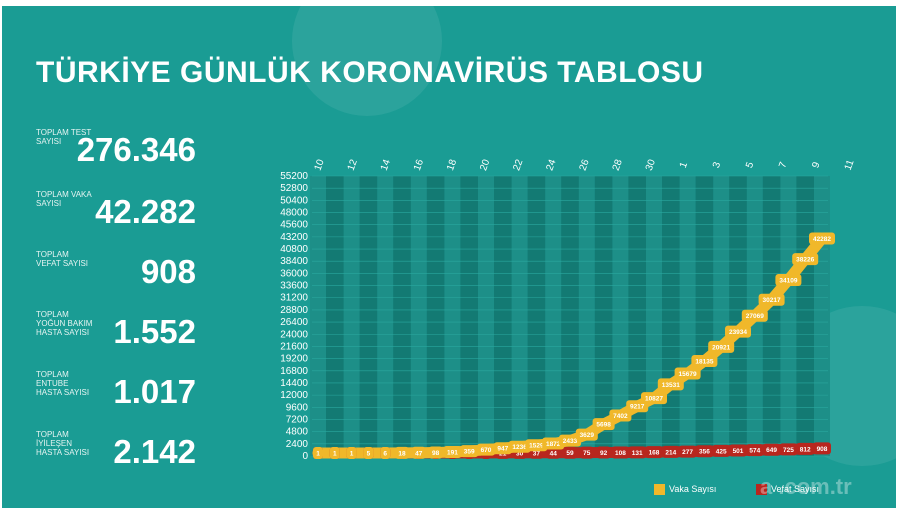  I want to click on x-tick-label: 28, so click(618, 165).